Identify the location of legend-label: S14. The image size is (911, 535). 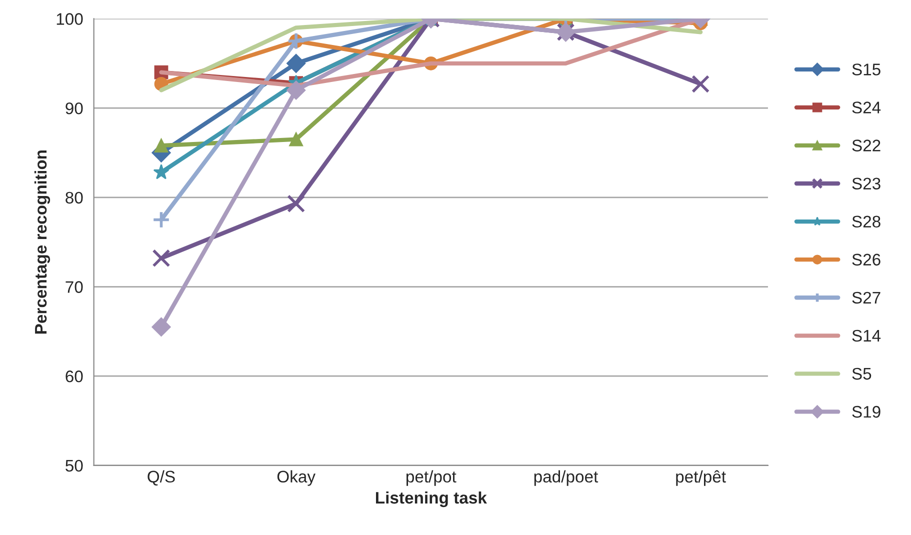
(866, 336).